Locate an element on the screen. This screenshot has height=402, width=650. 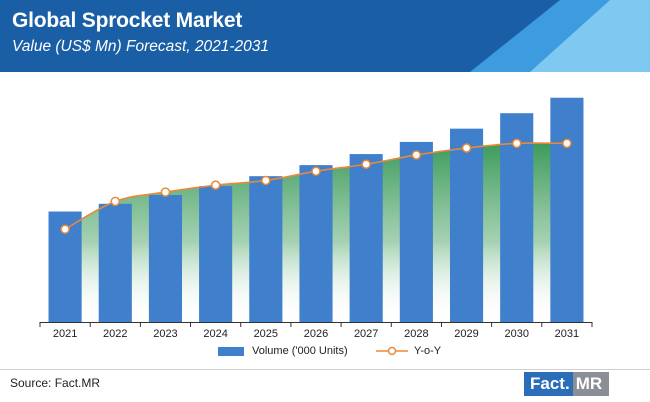
page-subtitle: Value (US$ Mn) Forecast, 2021-2031 is located at coordinates (141, 46).